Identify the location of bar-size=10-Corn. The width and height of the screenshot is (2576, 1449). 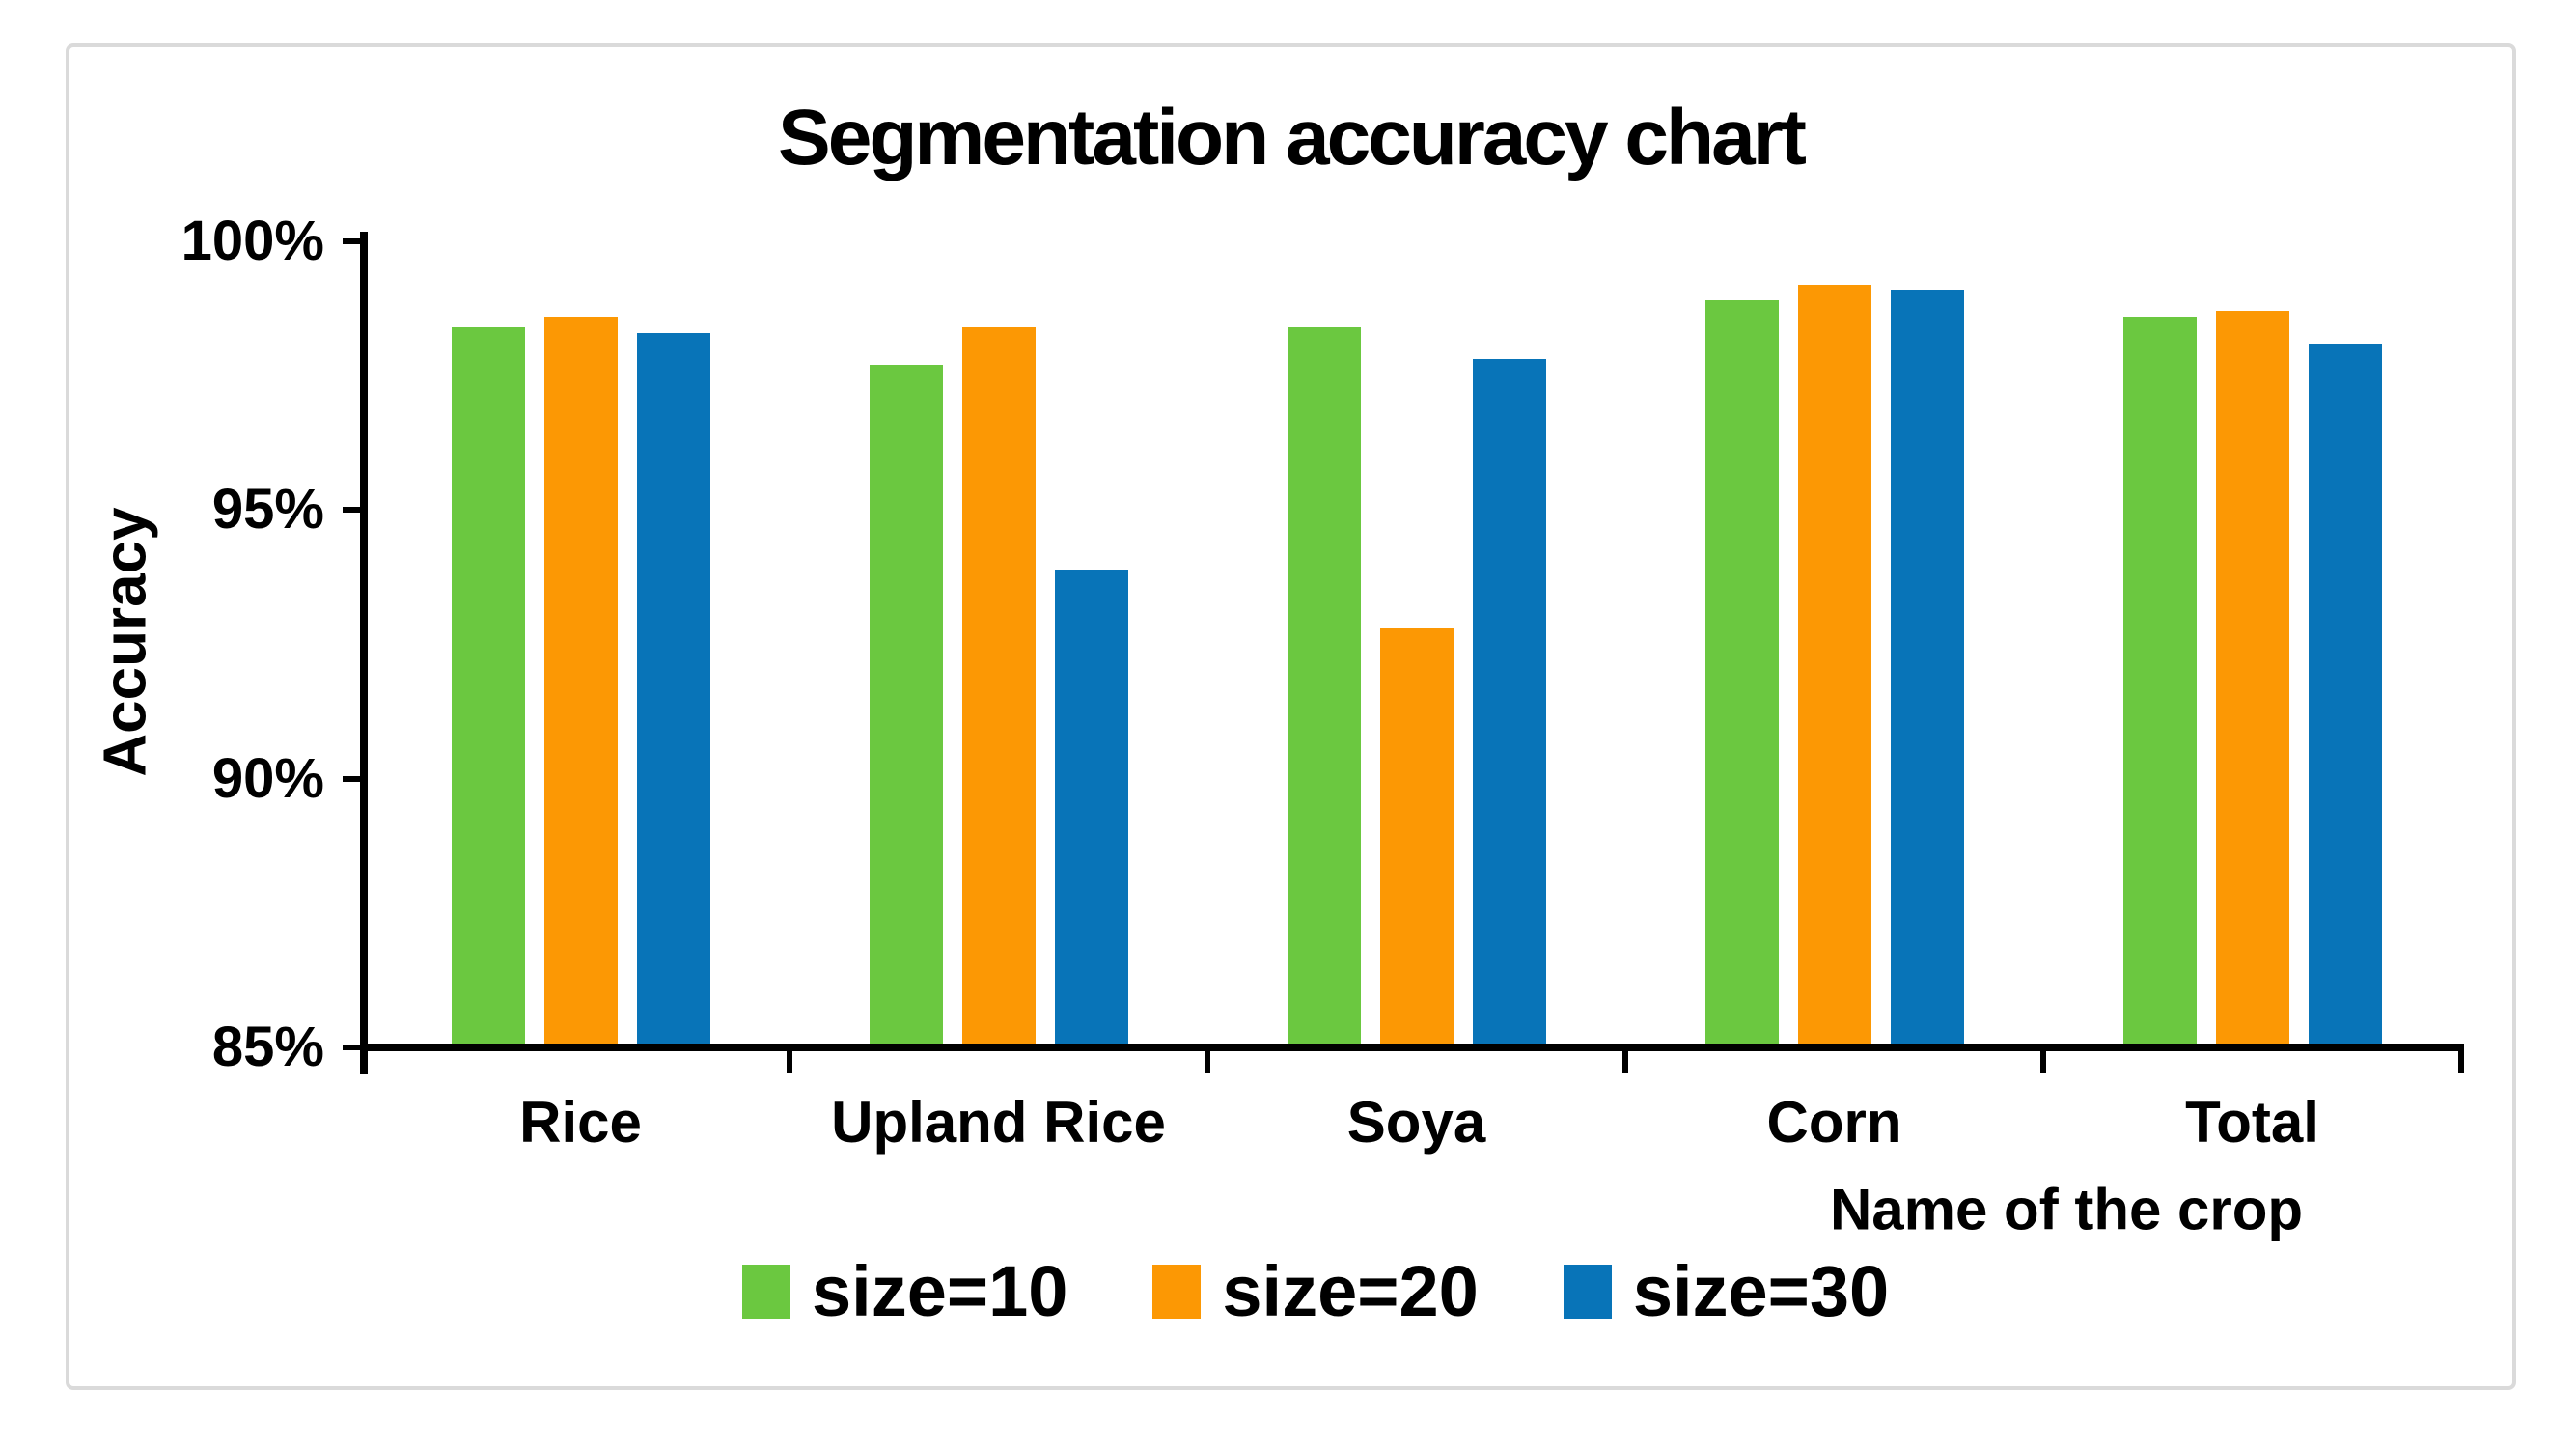
(1741, 673).